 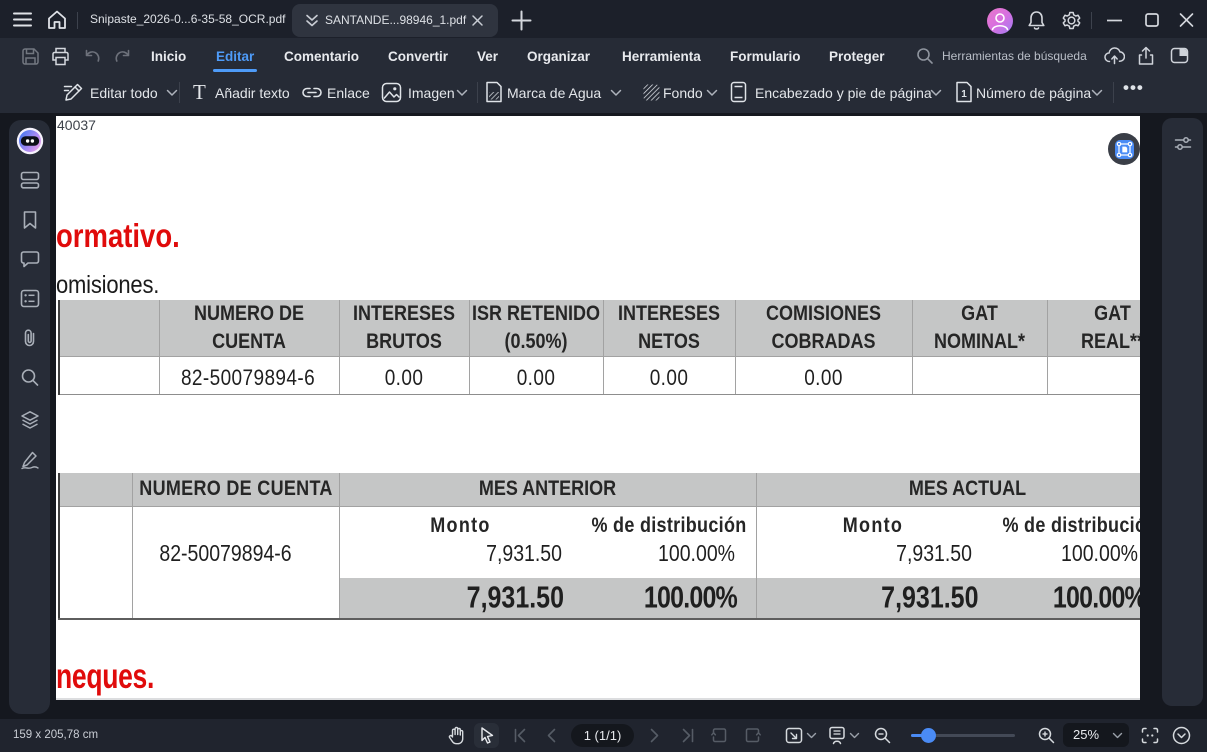 I want to click on svg-text: 1, so click(x=964, y=94).